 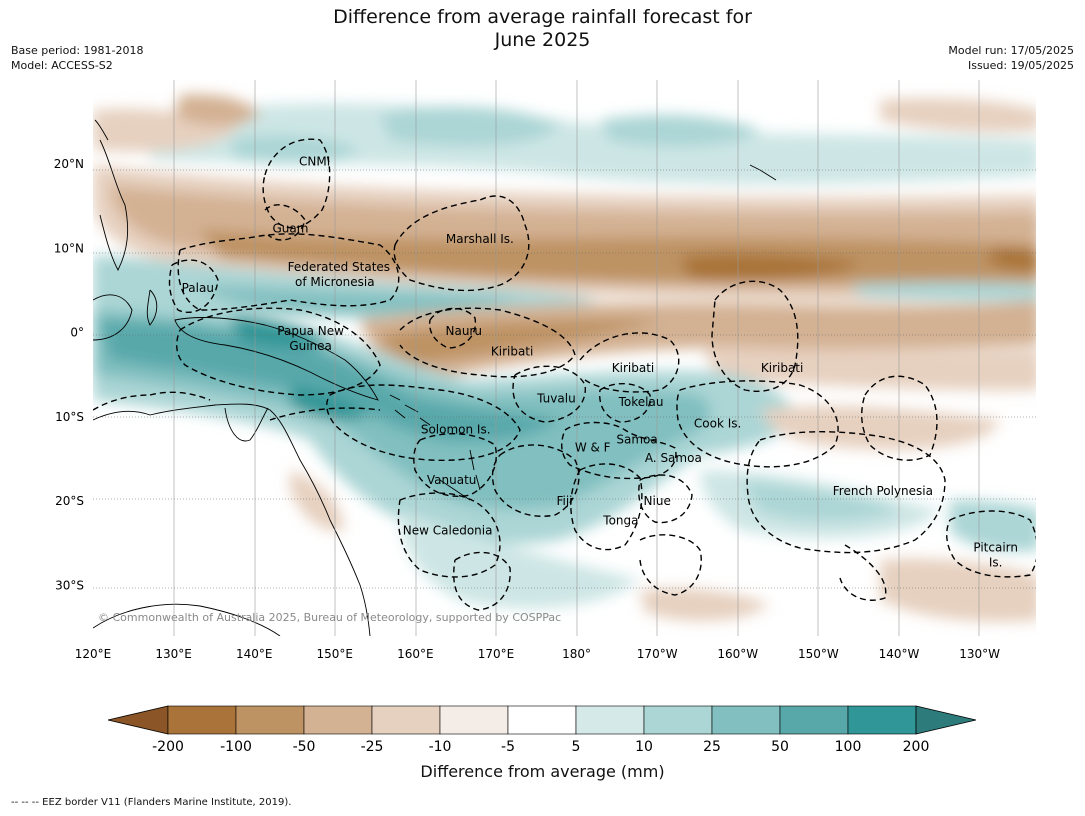 What do you see at coordinates (780, 747) in the screenshot?
I see `colorbar-tick-label: 50` at bounding box center [780, 747].